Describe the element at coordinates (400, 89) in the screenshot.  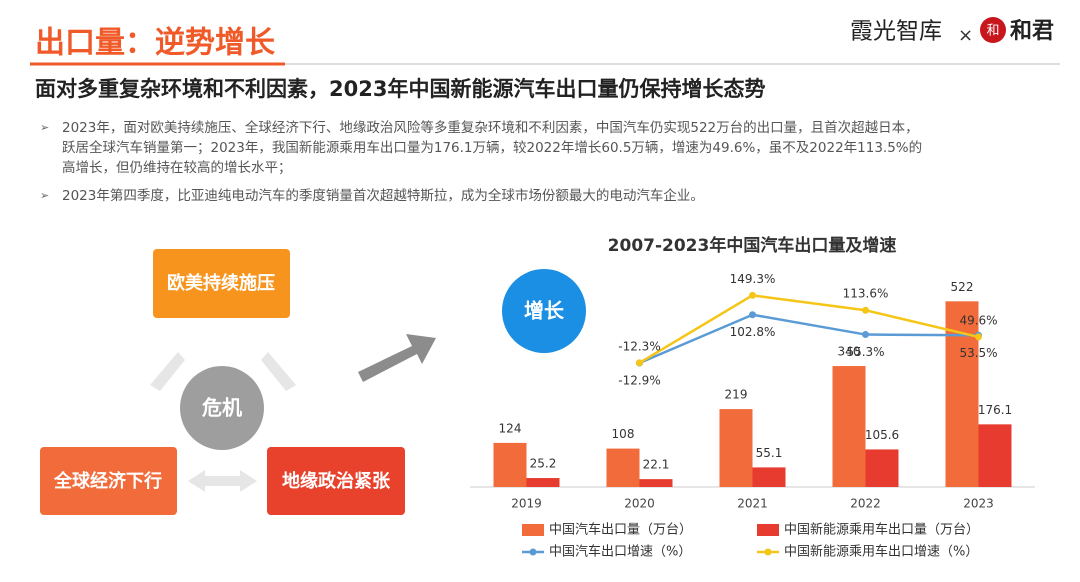
I see `subtitle: 面对多重复杂环境和不利因素，2023年中国新能源汽车出口量仍保持增长态势` at that location.